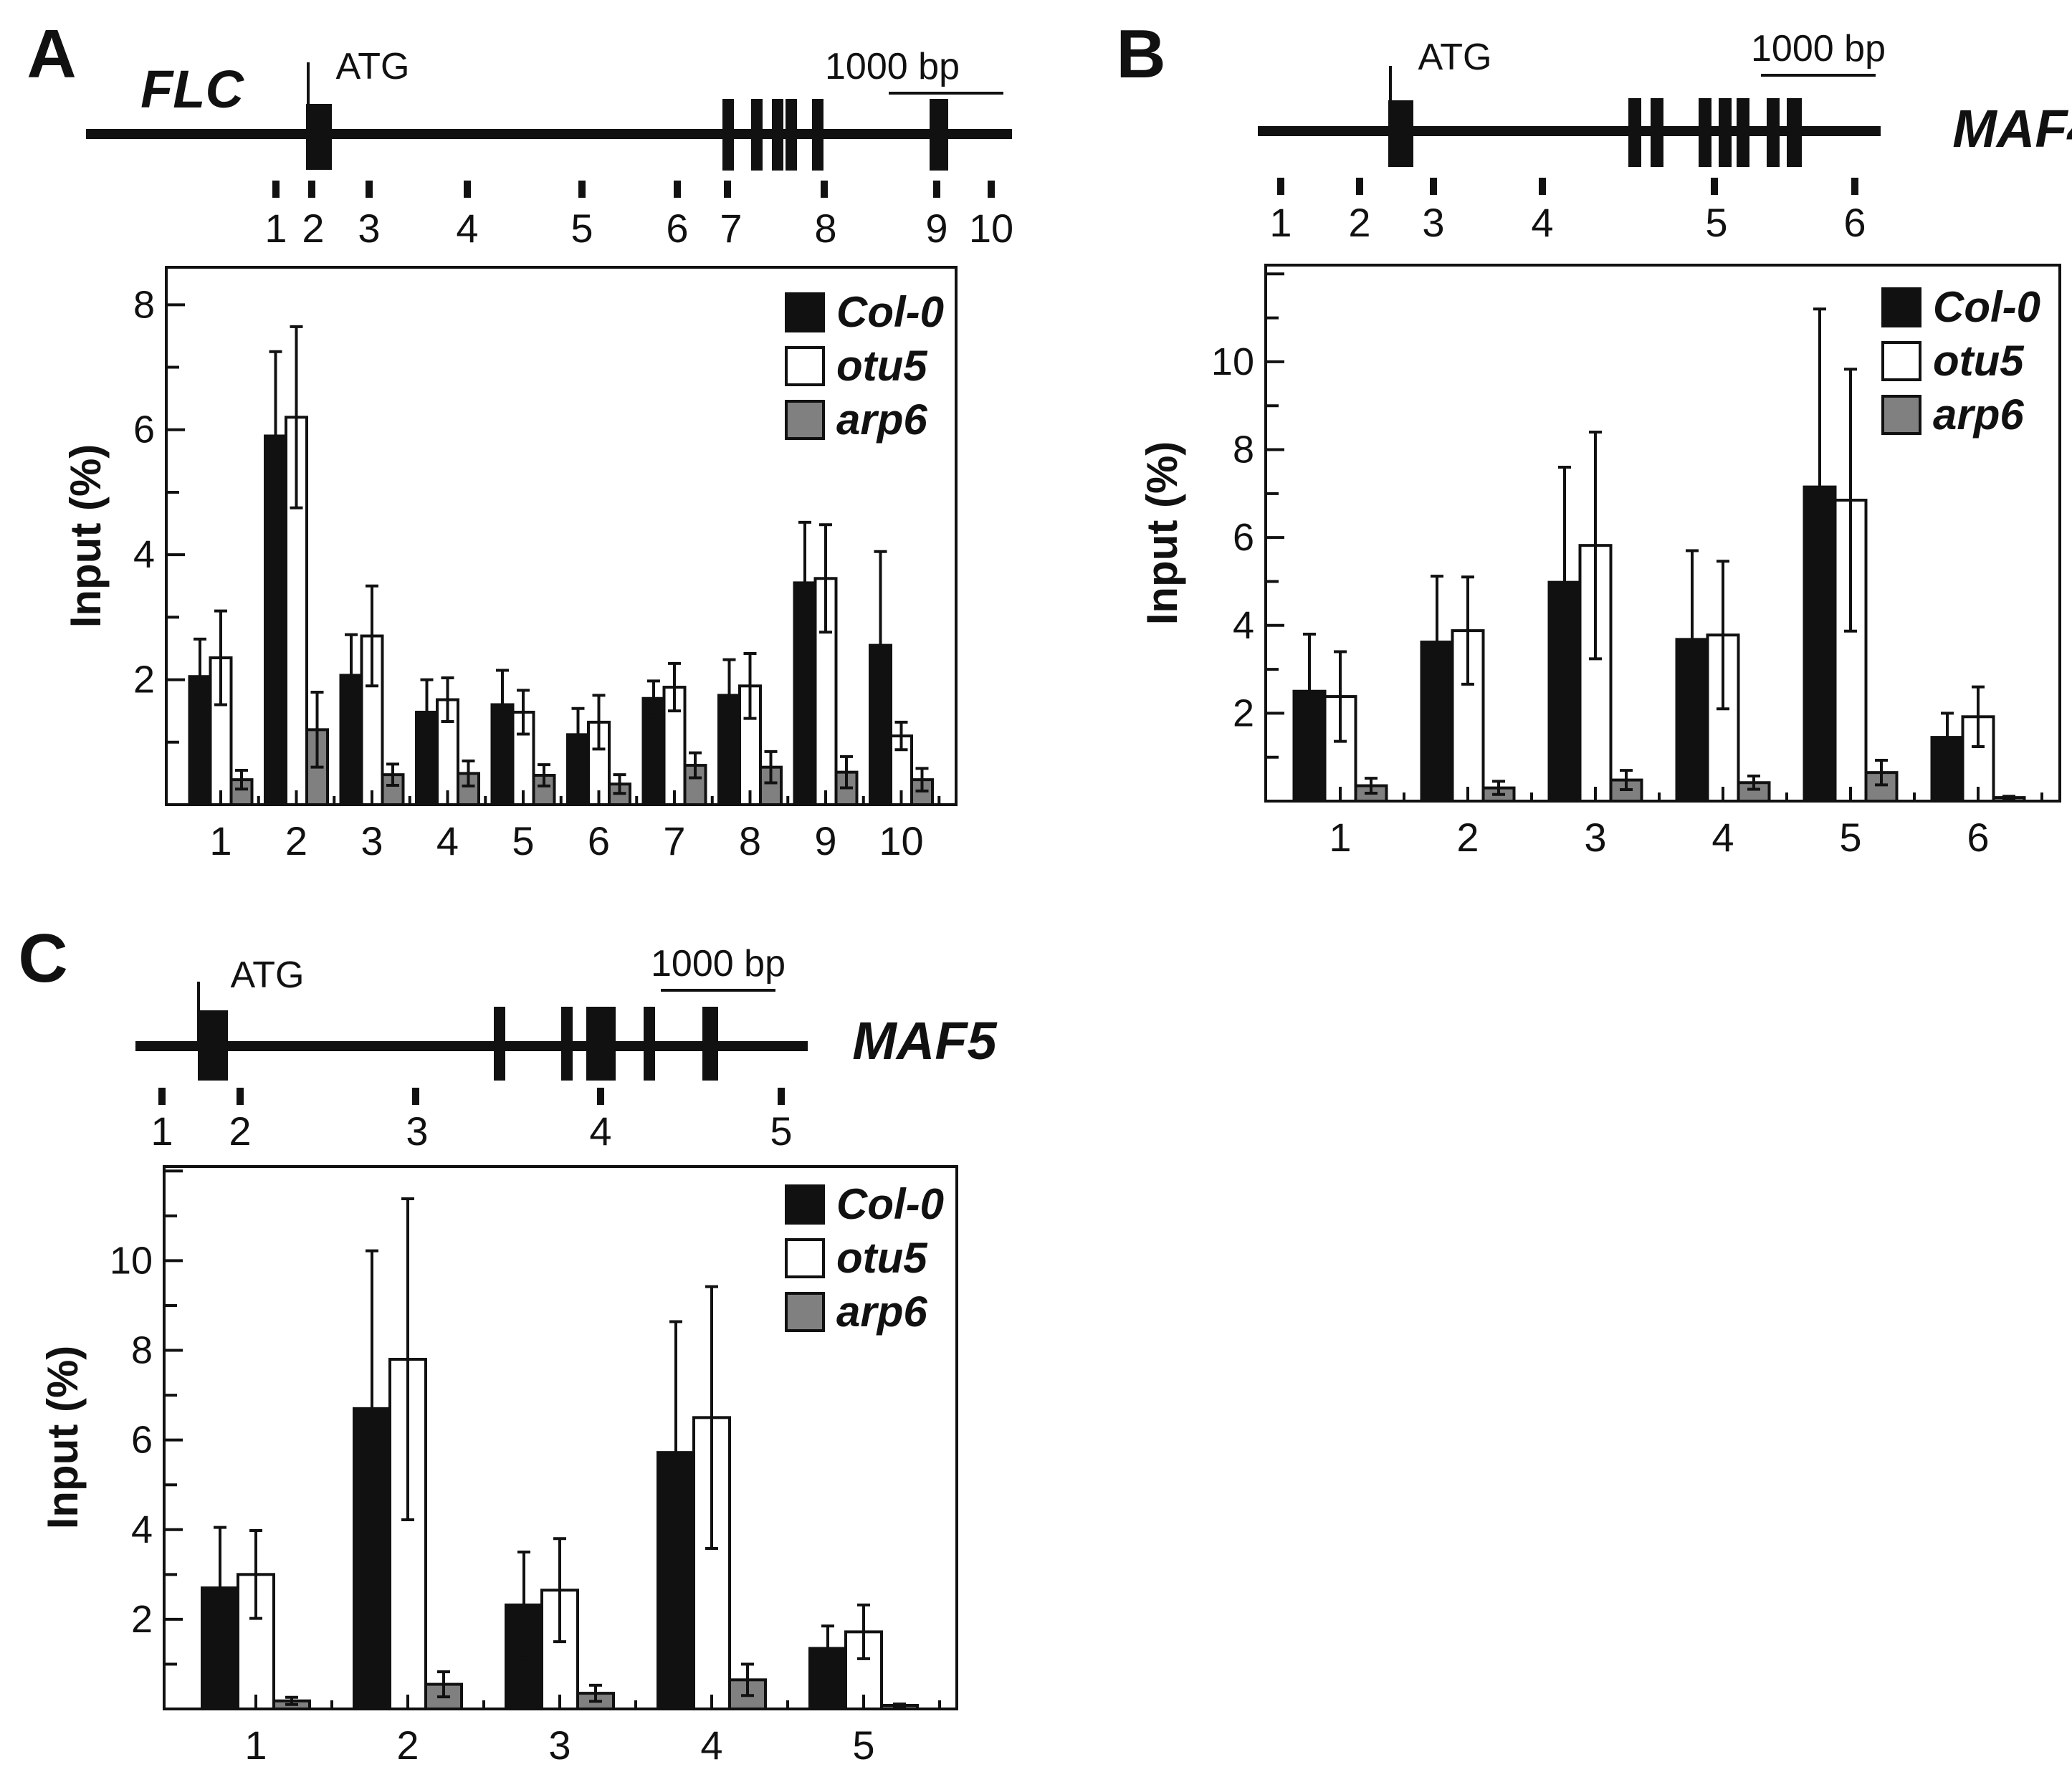 The width and height of the screenshot is (2072, 1772). What do you see at coordinates (881, 420) in the screenshot?
I see `legend-label-arp6: arp6` at bounding box center [881, 420].